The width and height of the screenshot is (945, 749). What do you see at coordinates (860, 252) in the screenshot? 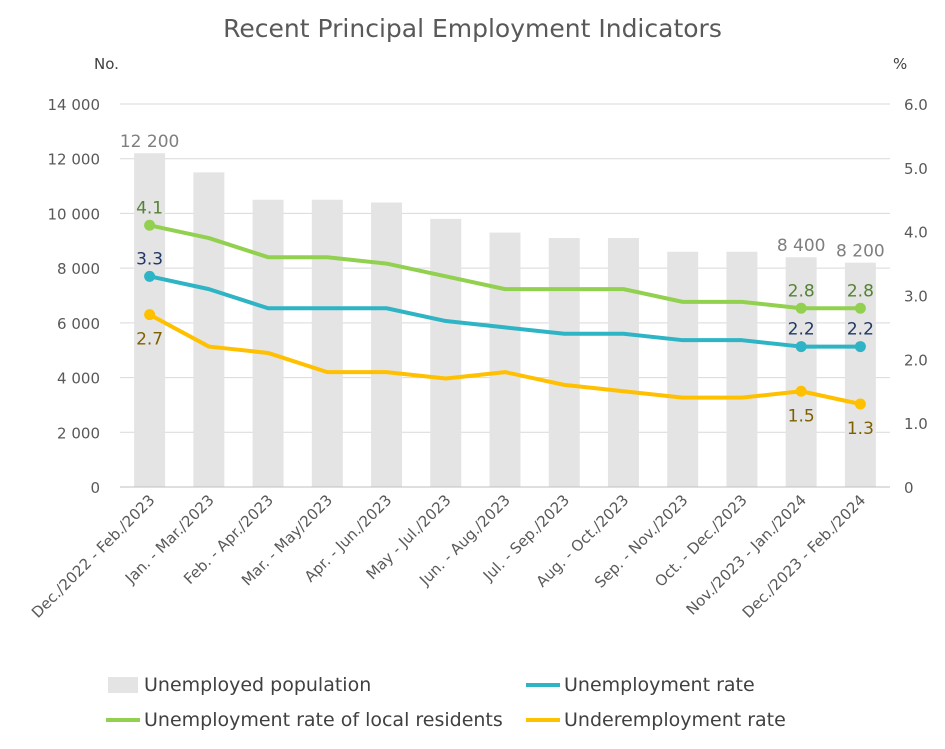
I see `bar-data-label: 8 200` at bounding box center [860, 252].